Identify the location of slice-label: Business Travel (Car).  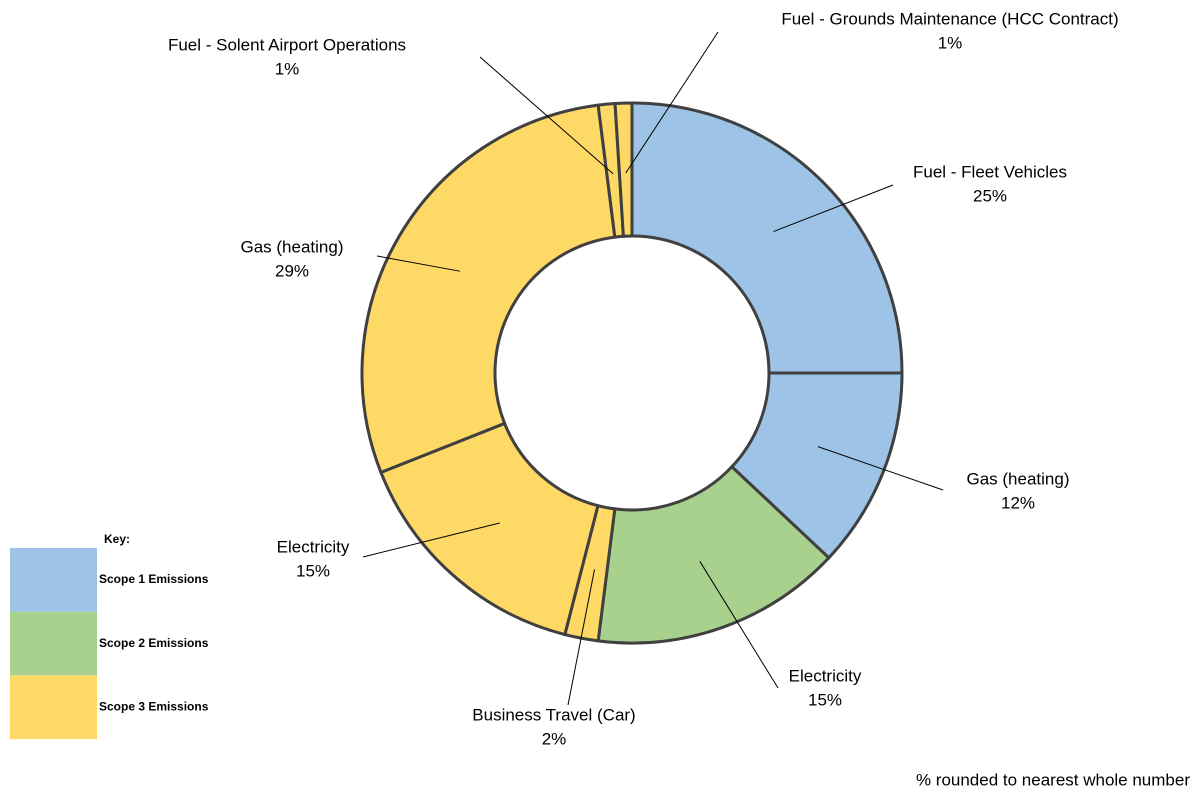
(553, 714).